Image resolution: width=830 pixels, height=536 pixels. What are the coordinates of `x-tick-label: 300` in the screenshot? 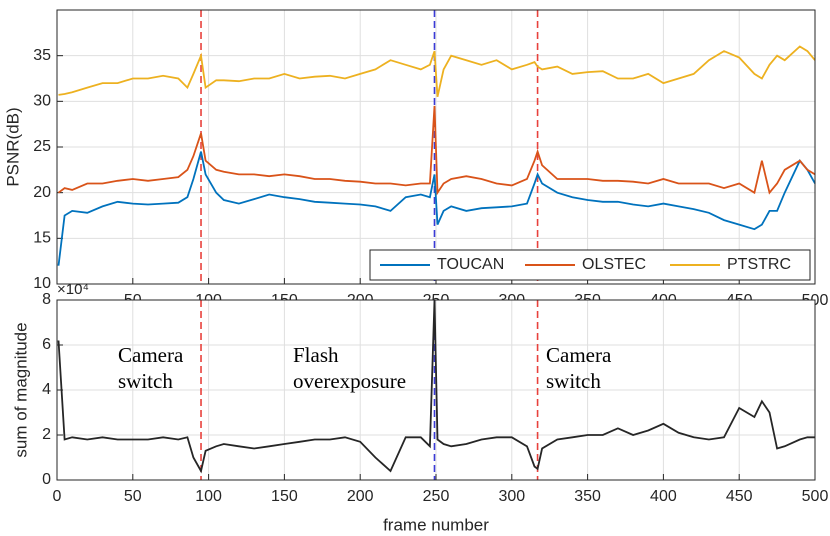 It's located at (511, 496).